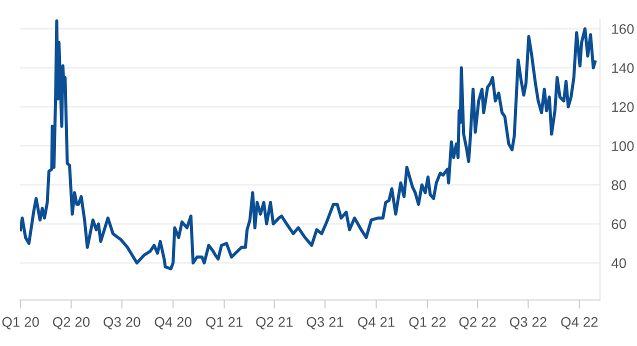 This screenshot has width=637, height=346. I want to click on x-tick-label: Q3 21, so click(325, 323).